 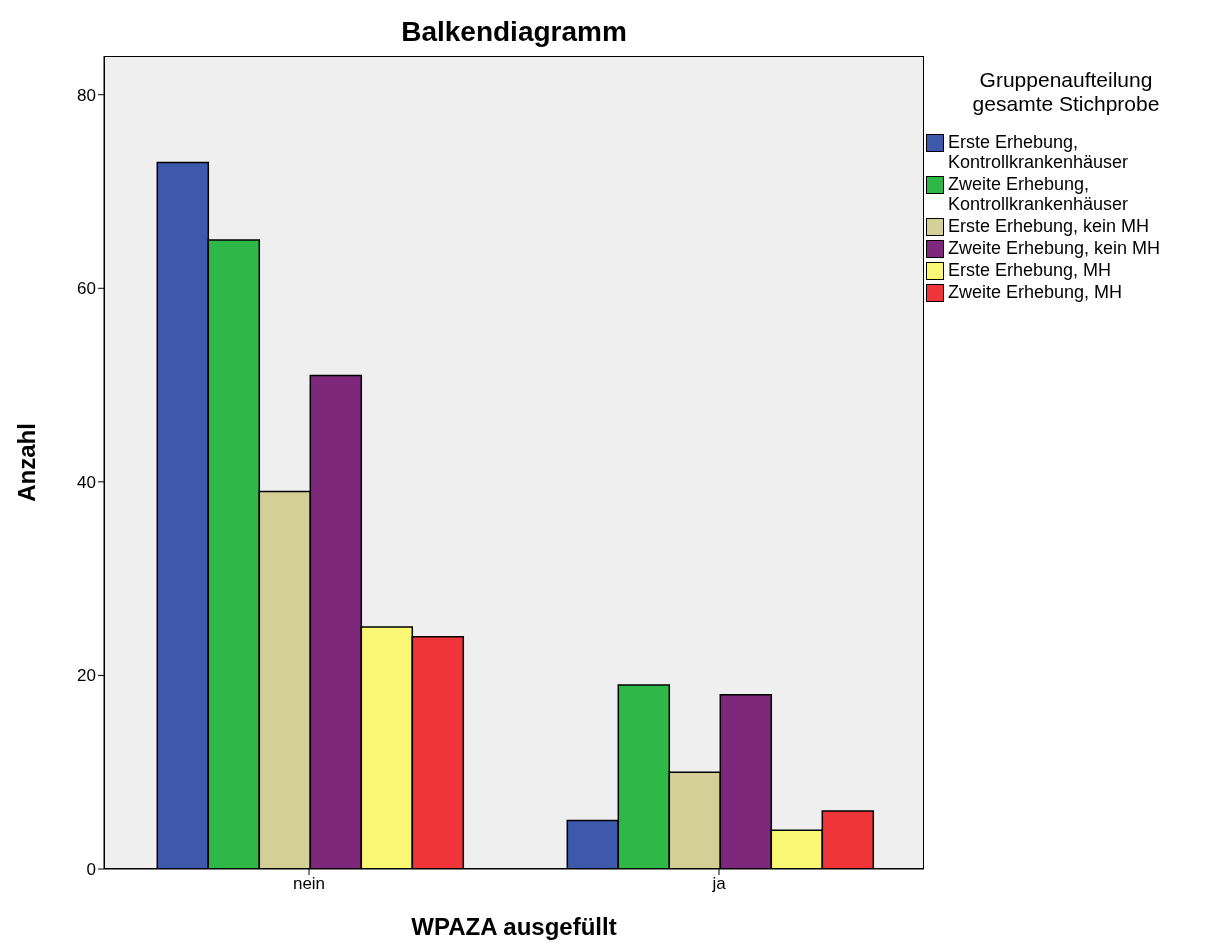 I want to click on legend-label: Zweite Erhebung, Kontrollkrankenhäuser, so click(x=1039, y=194).